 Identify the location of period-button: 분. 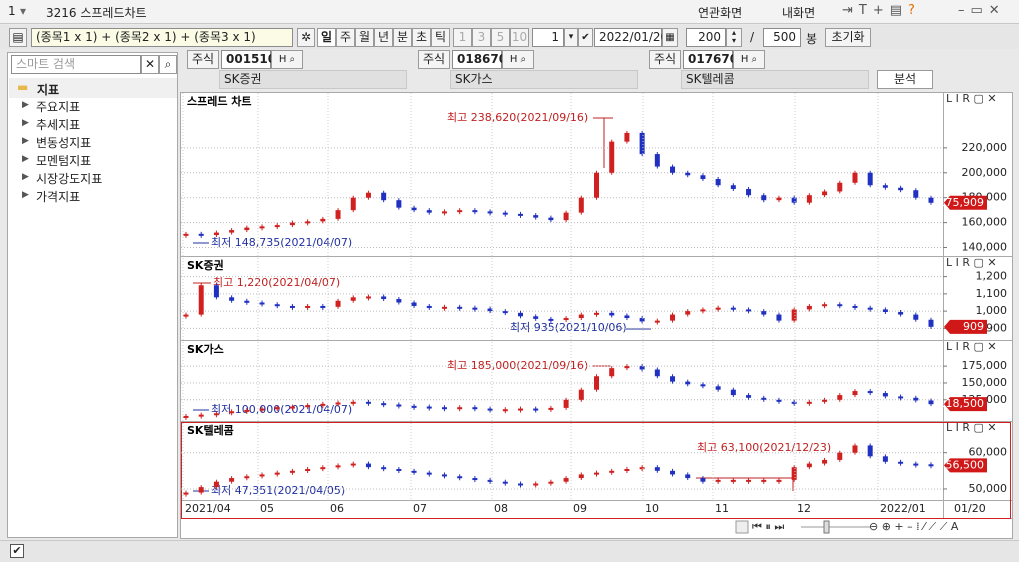
(402, 37).